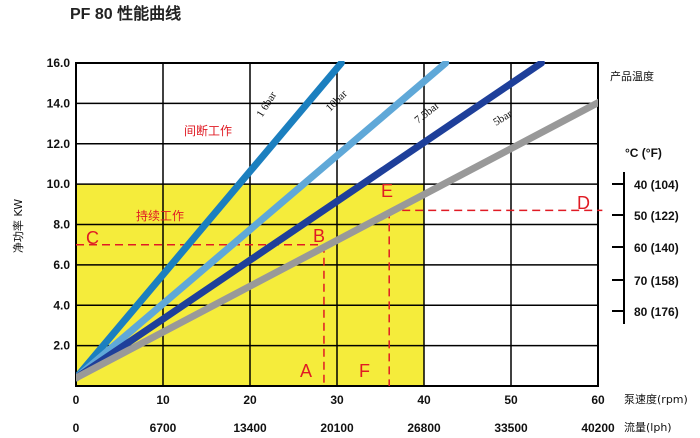 The image size is (700, 438). What do you see at coordinates (656, 312) in the screenshot?
I see `temp-label: 80 (176)` at bounding box center [656, 312].